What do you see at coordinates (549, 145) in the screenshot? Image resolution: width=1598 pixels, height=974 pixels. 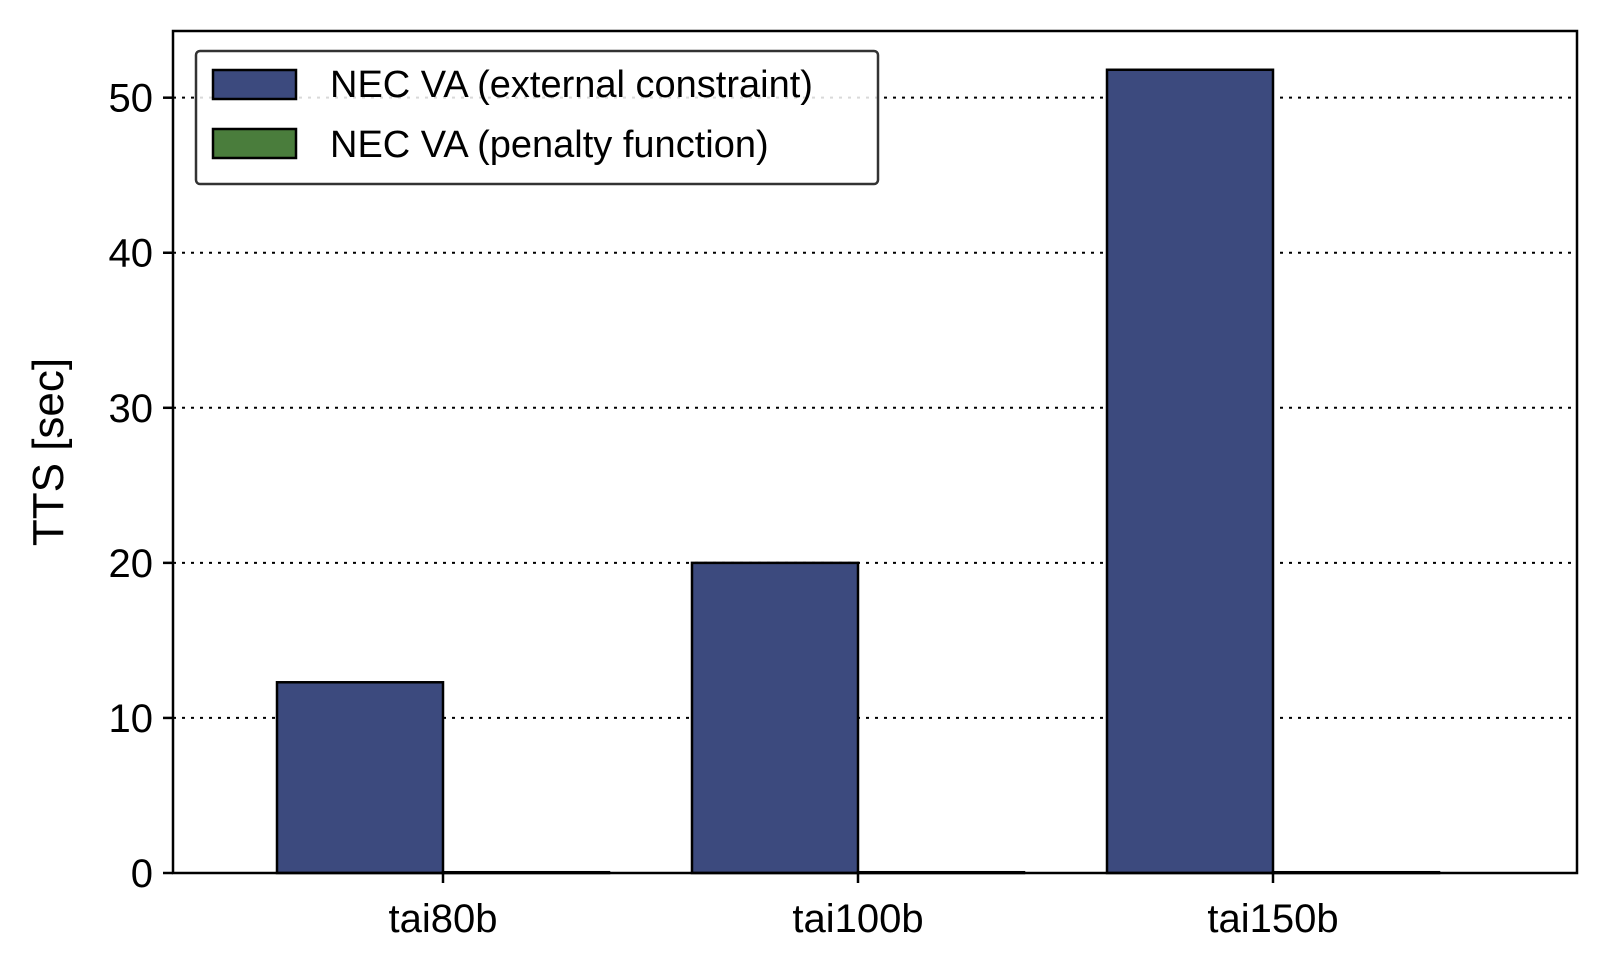 I see `legend-label-penalty-function: NEC VA (penalty function)` at bounding box center [549, 145].